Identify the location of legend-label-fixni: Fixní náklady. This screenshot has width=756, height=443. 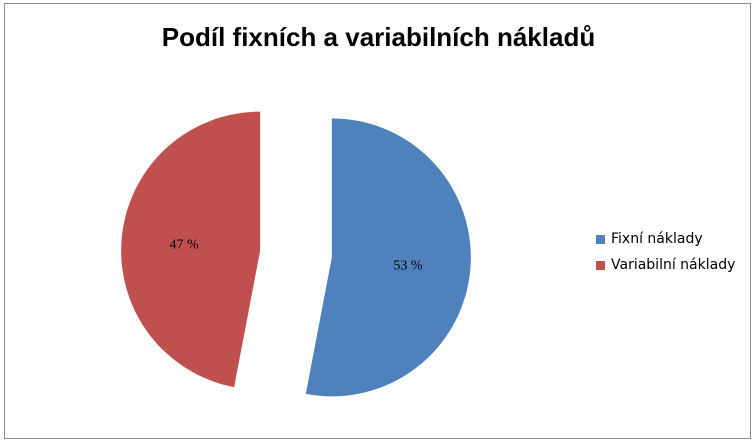
(657, 239).